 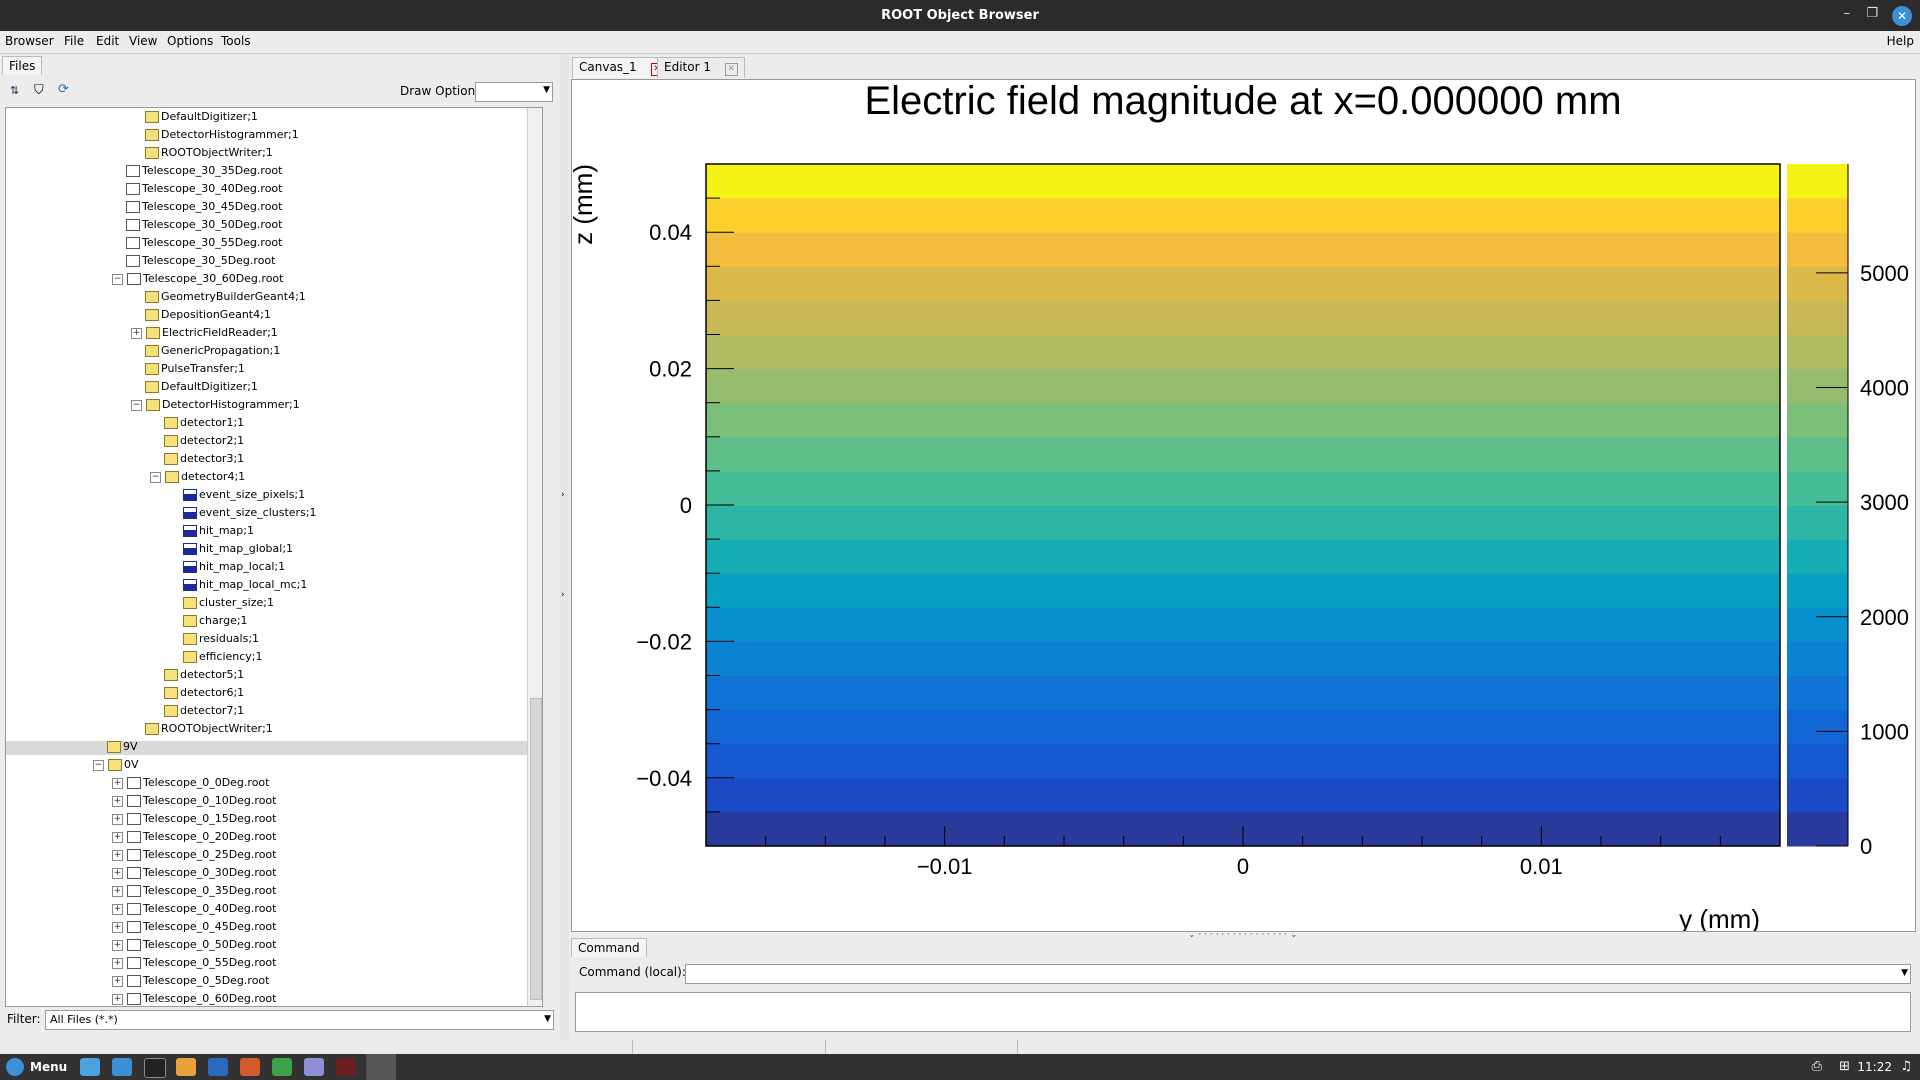 What do you see at coordinates (1872, 13) in the screenshot?
I see `maximize-icon: ❐` at bounding box center [1872, 13].